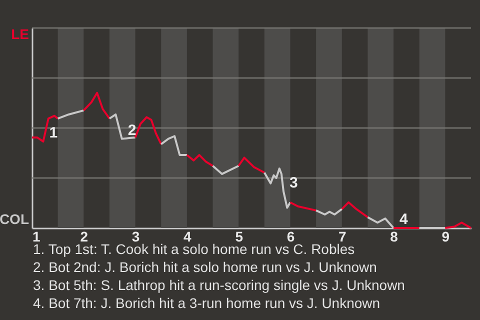 Image resolution: width=480 pixels, height=320 pixels. Describe the element at coordinates (53, 133) in the screenshot. I see `annotation: 1` at that location.